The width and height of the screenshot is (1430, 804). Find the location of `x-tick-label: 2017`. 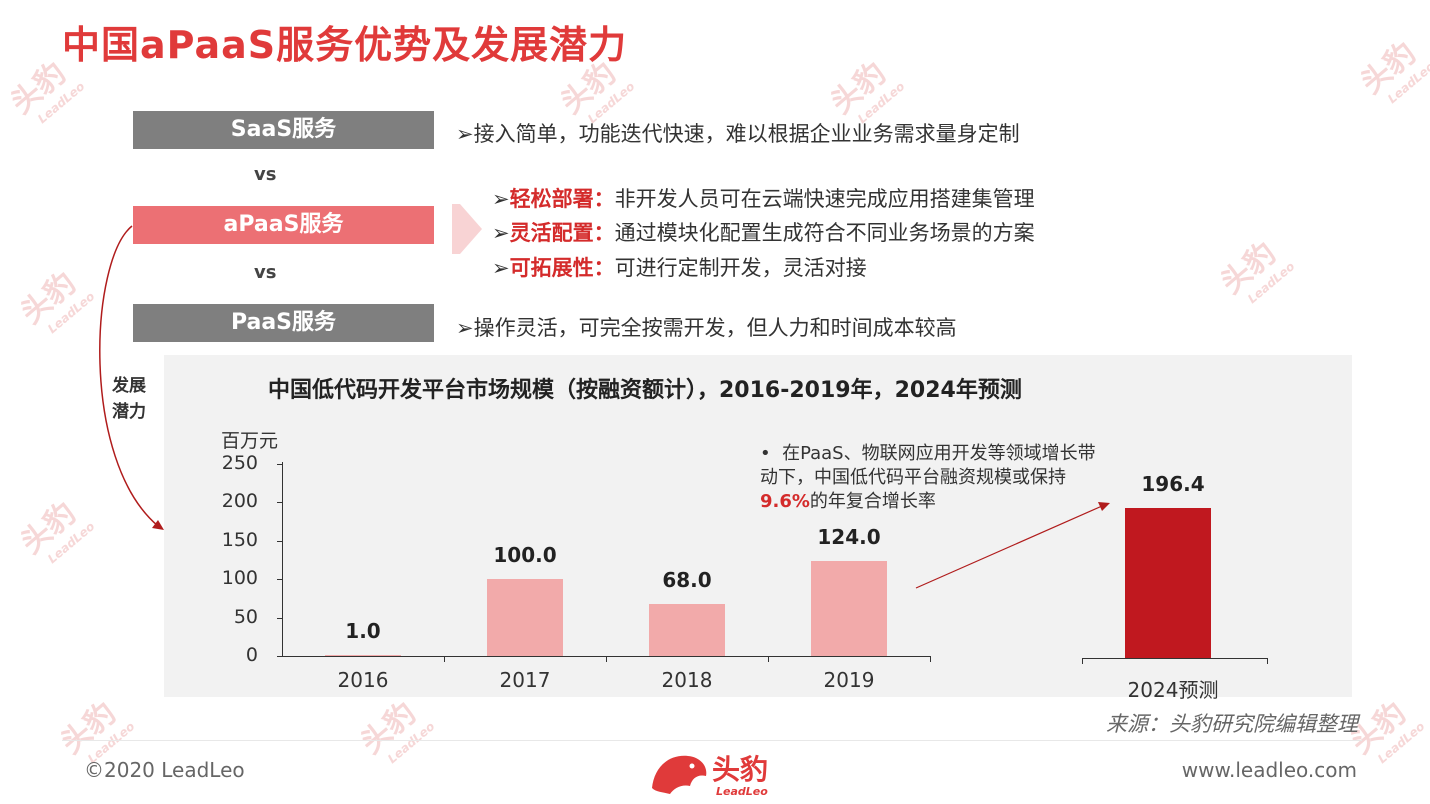

x-tick-label: 2017 is located at coordinates (525, 680).